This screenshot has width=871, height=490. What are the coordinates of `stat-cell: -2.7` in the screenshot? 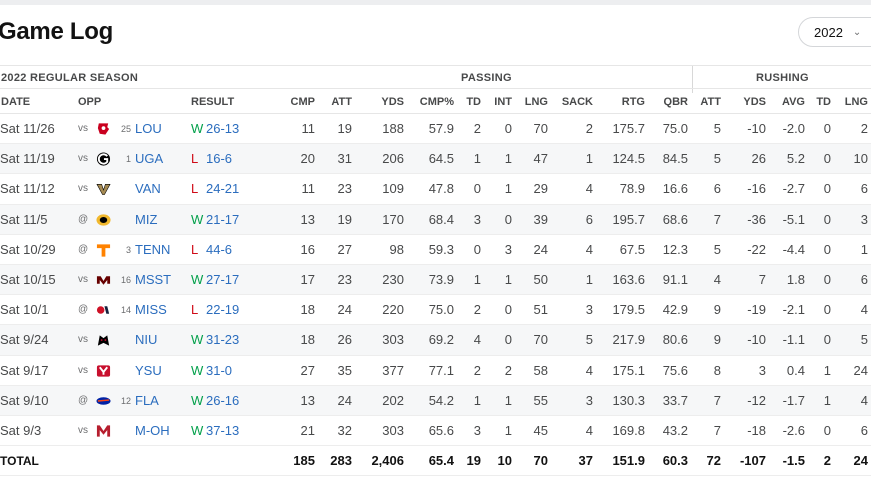 It's located at (793, 189).